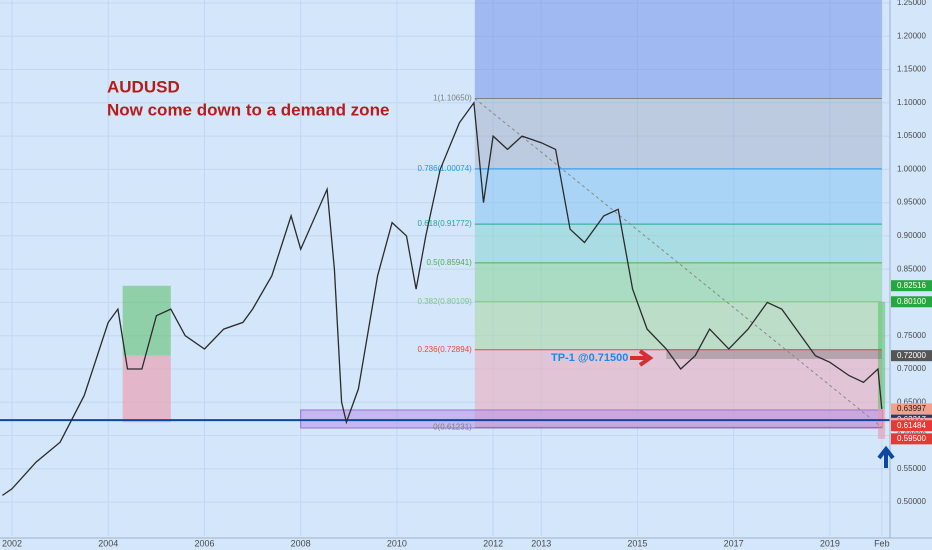 The image size is (932, 550). Describe the element at coordinates (541, 543) in the screenshot. I see `x-tick-label: 2013` at that location.